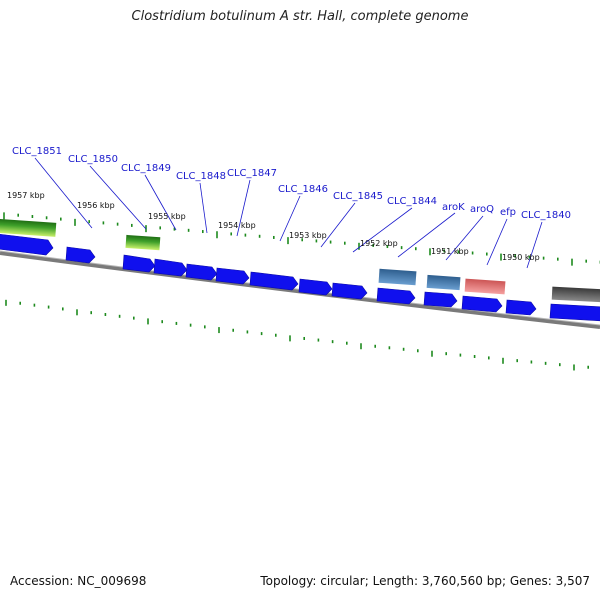 The height and width of the screenshot is (600, 600). Describe the element at coordinates (572, 581) in the screenshot. I see `genes-value: 3,507` at that location.